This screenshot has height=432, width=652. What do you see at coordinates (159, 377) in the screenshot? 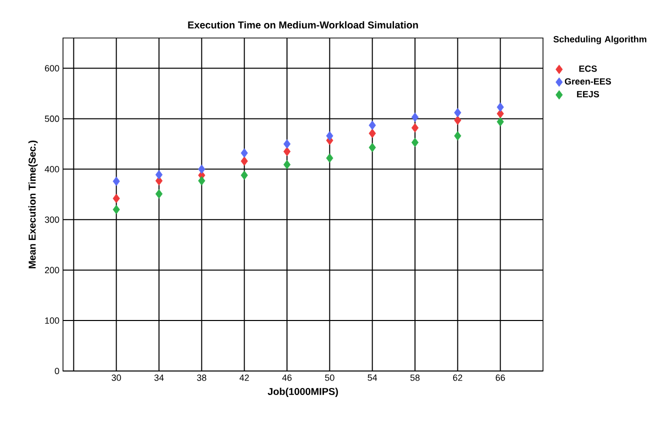
I see `x-tick-label: 34` at bounding box center [159, 377].